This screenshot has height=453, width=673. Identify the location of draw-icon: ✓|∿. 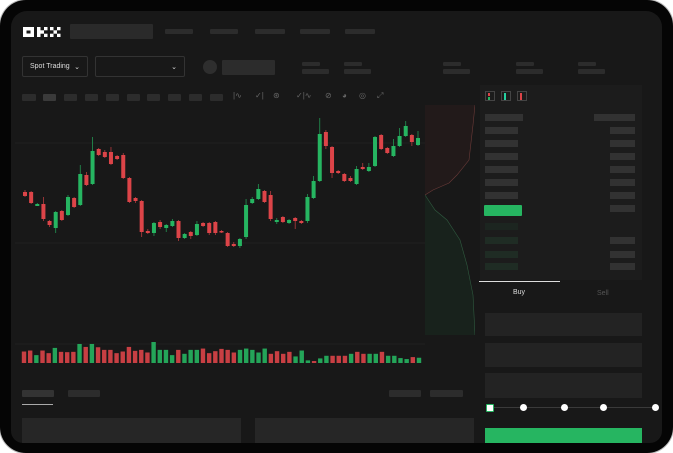
(304, 95).